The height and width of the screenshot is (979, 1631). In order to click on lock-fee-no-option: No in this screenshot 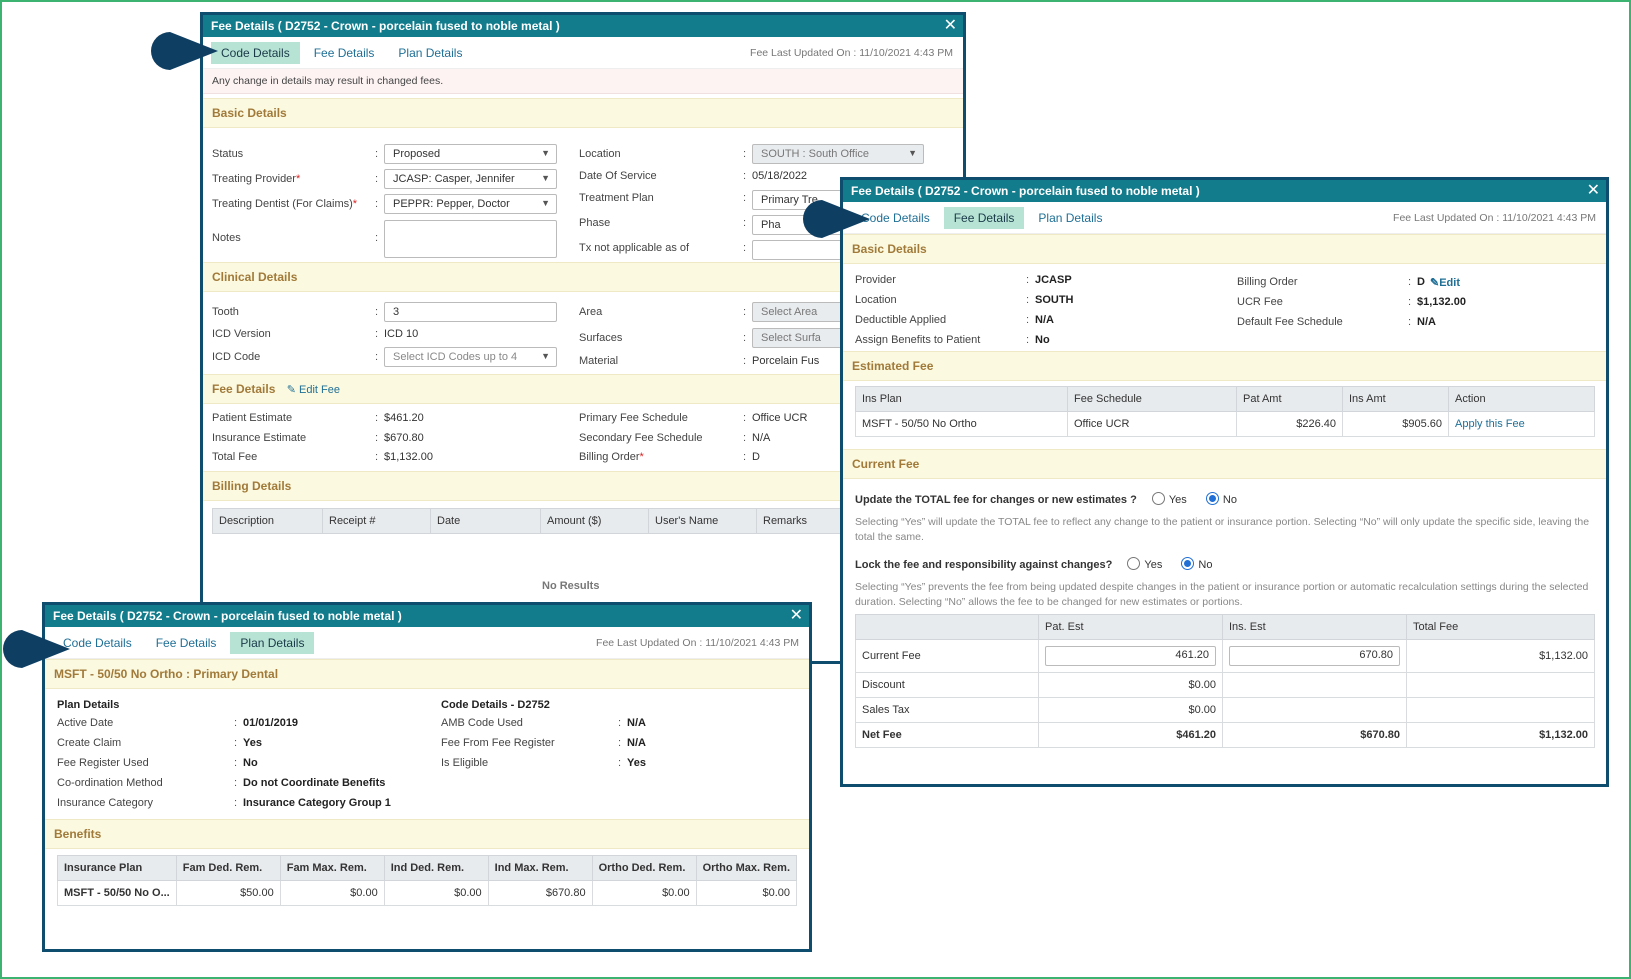, I will do `click(1196, 564)`.